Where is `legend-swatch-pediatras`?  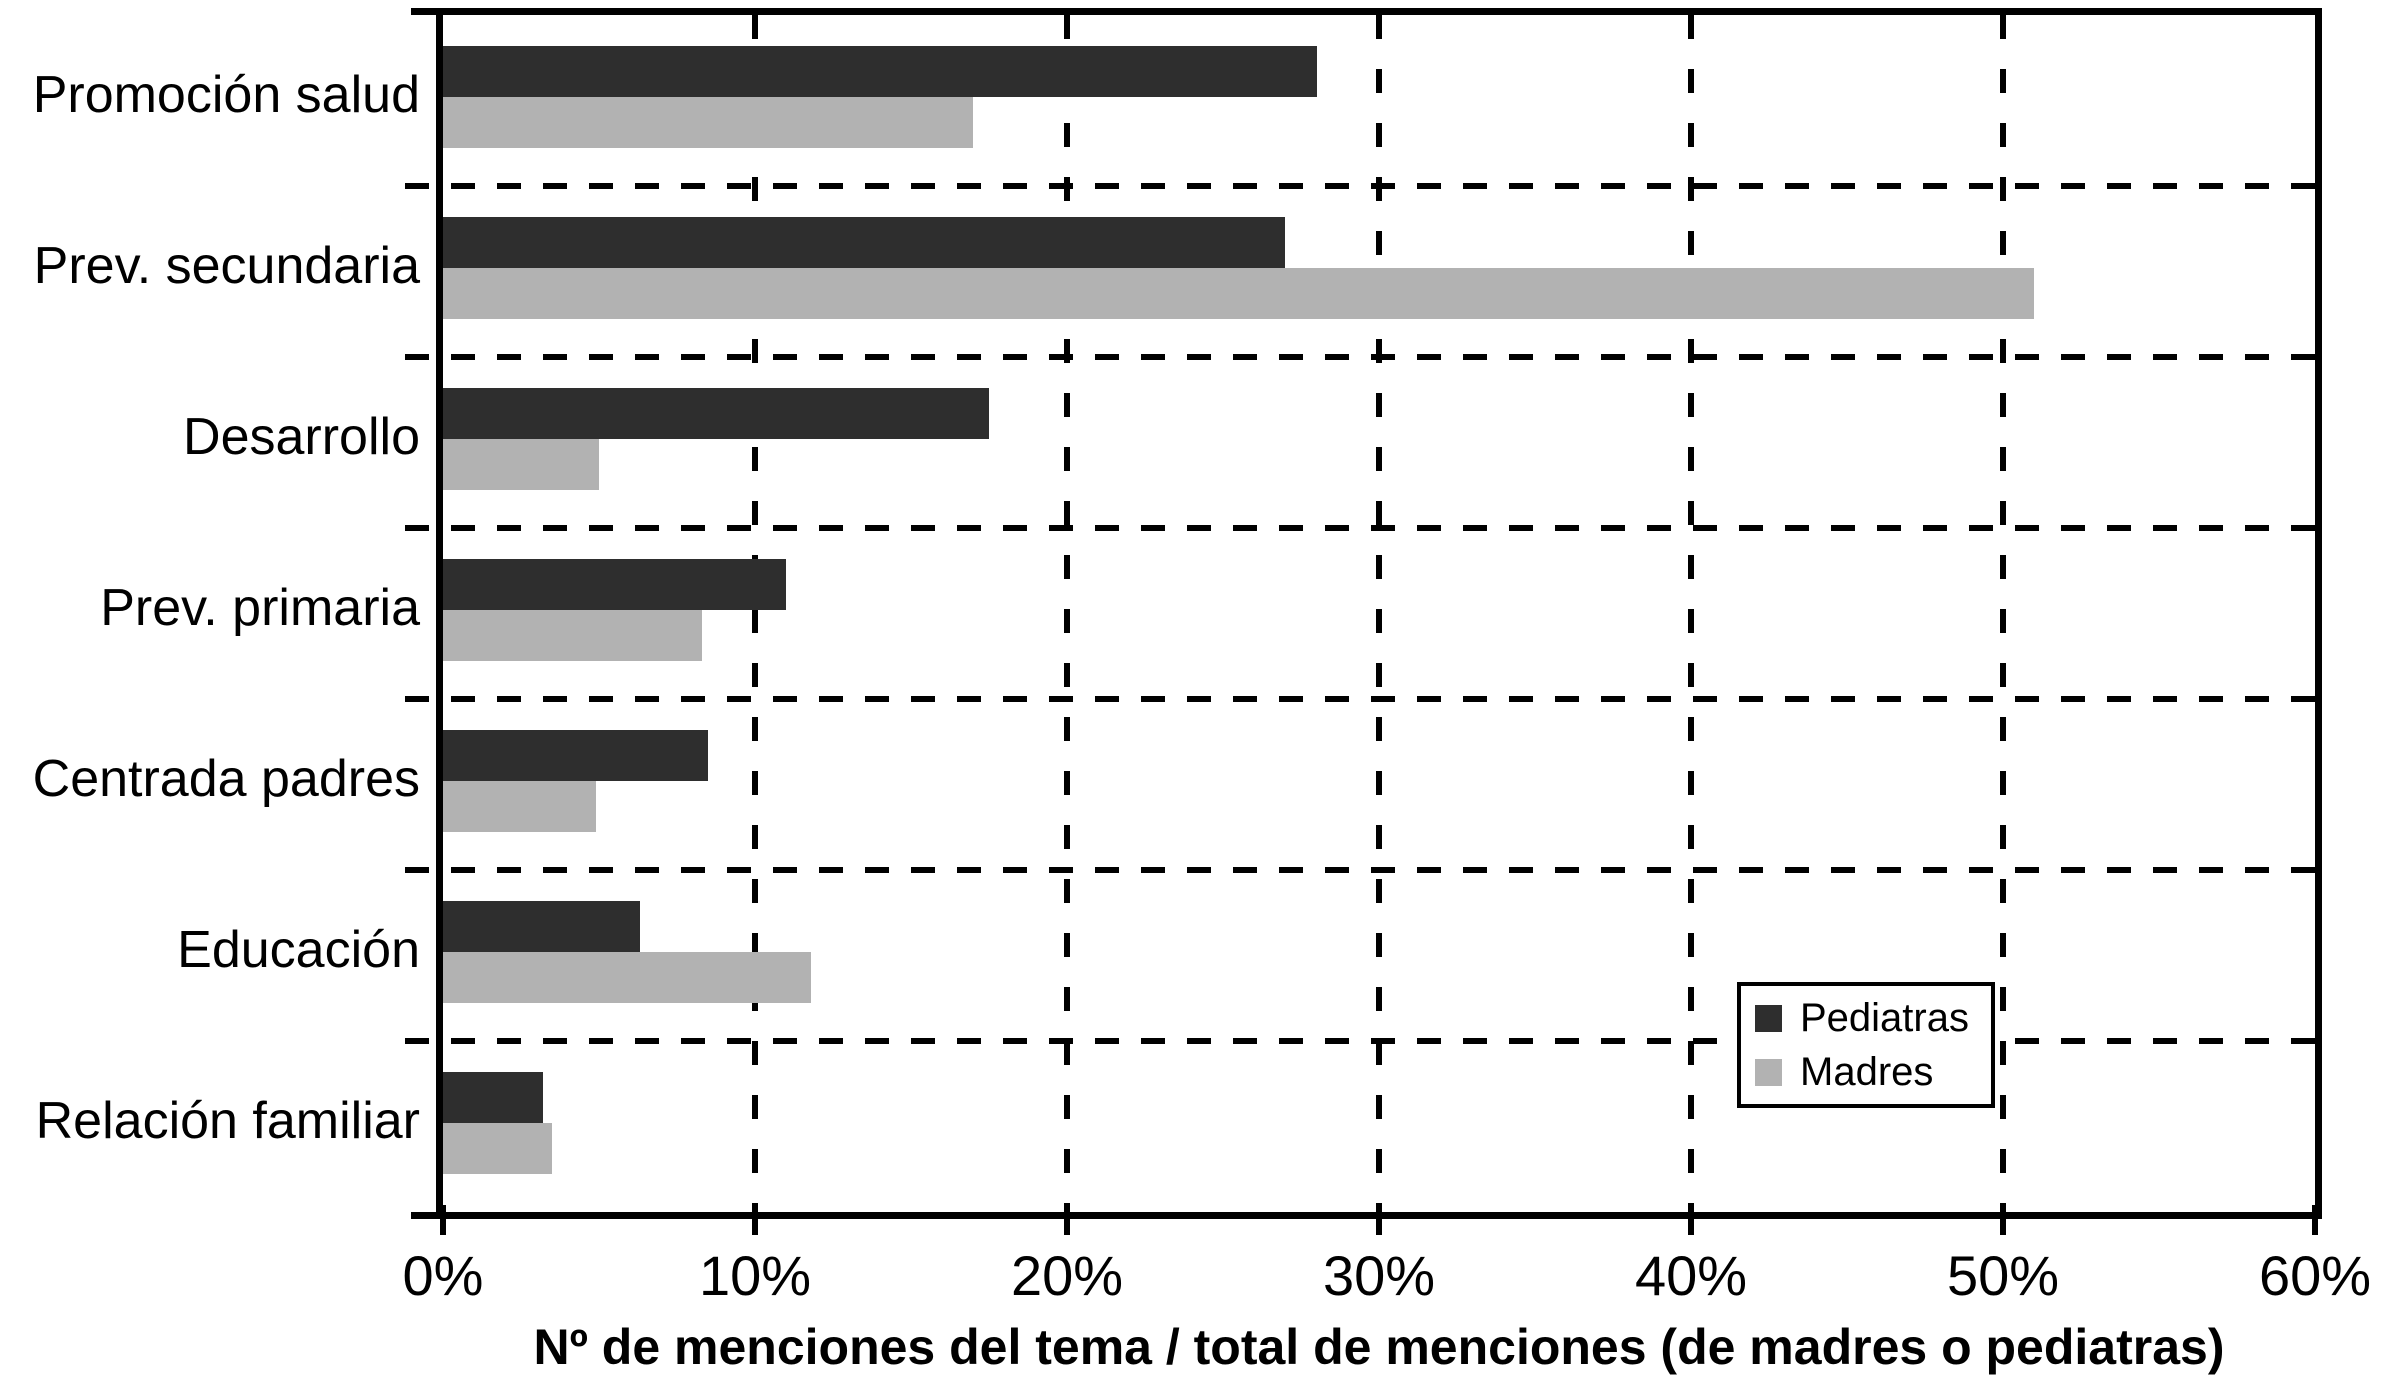 legend-swatch-pediatras is located at coordinates (1768, 1018).